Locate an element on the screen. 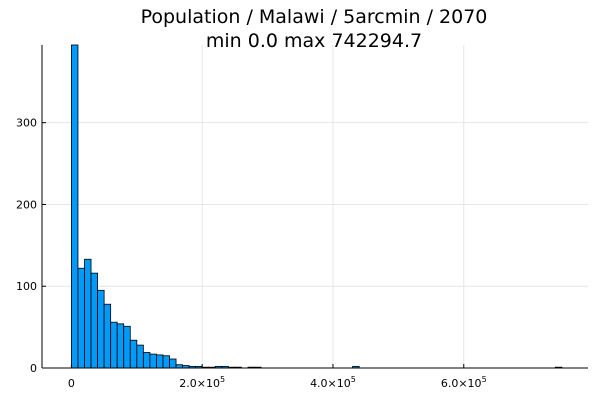 Image resolution: width=600 pixels, height=400 pixels. x-tick-label-3: 6.0×10⁵ is located at coordinates (464, 382).